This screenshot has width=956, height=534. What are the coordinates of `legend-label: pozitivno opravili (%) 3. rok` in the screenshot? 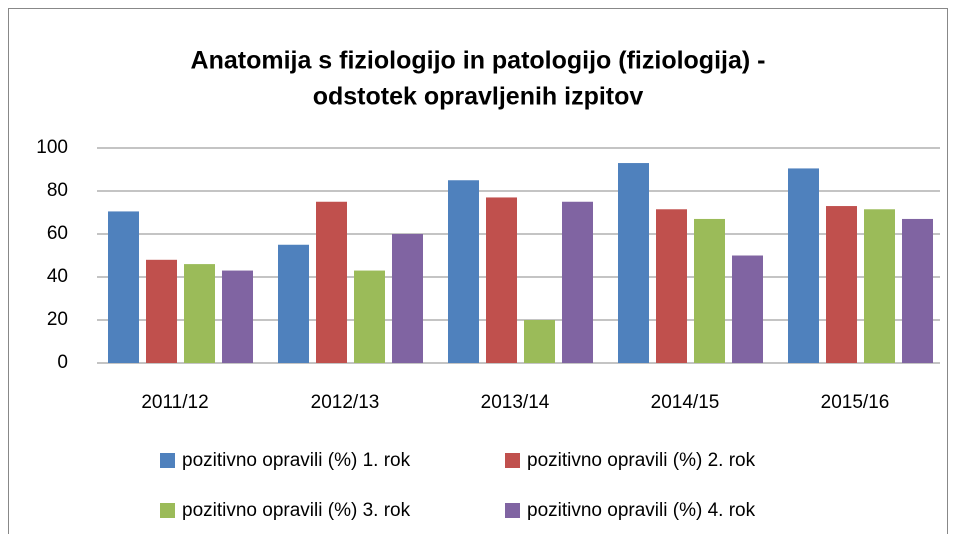 It's located at (296, 510).